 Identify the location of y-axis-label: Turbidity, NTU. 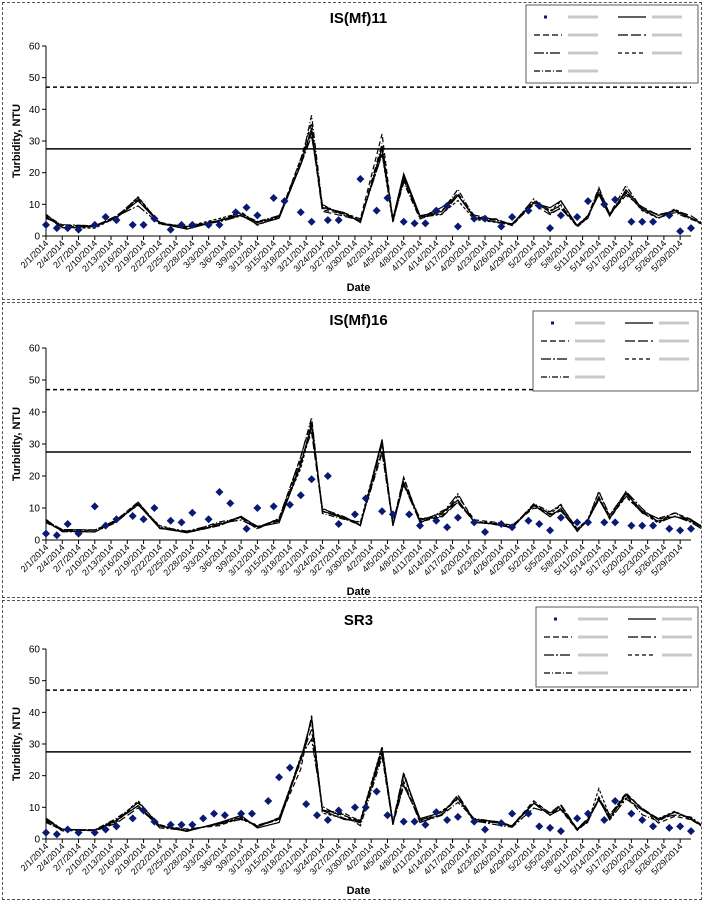
(17, 141).